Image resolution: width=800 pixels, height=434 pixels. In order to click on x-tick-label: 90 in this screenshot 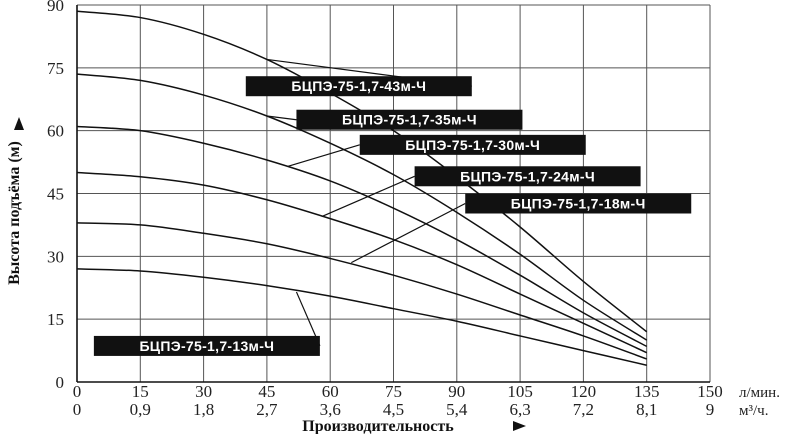, I will do `click(456, 391)`.